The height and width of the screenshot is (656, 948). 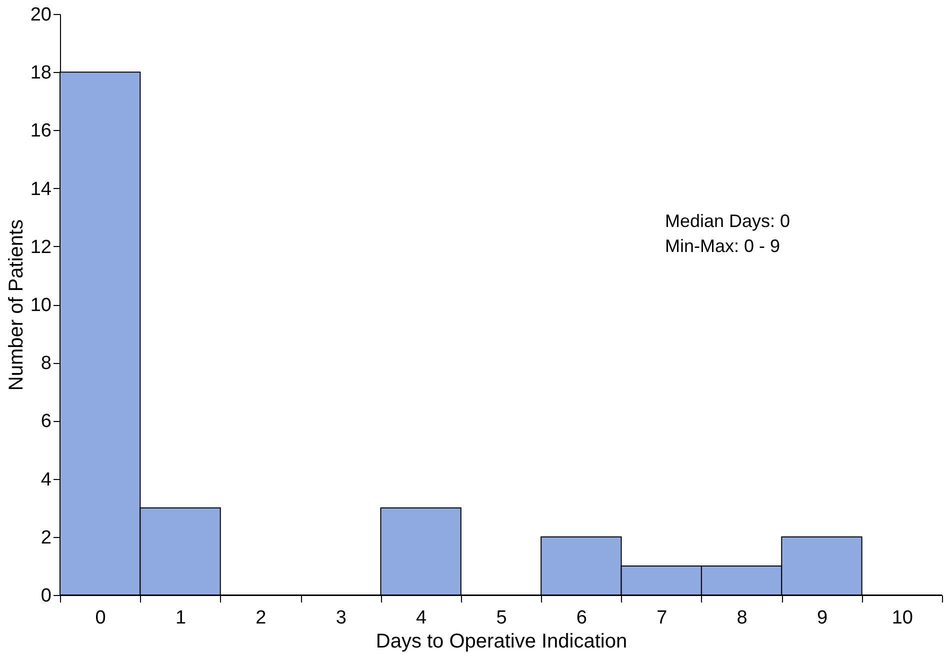 What do you see at coordinates (742, 618) in the screenshot?
I see `x-tick-label: 8` at bounding box center [742, 618].